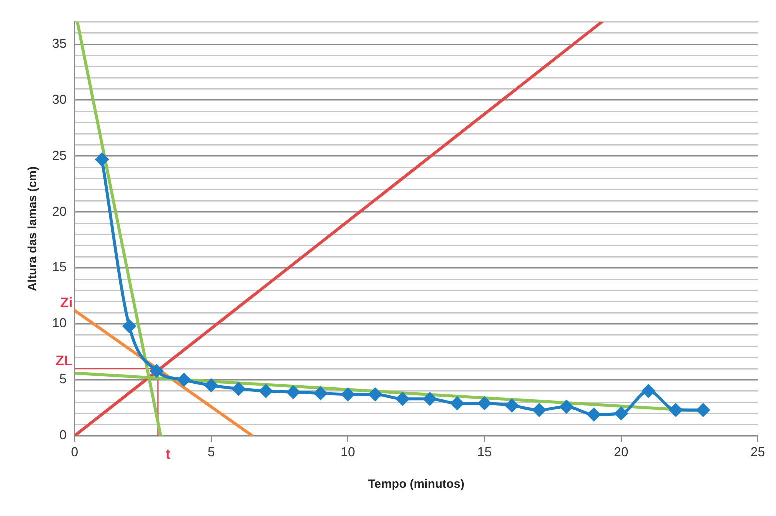 Image resolution: width=776 pixels, height=516 pixels. I want to click on x-axis-title: Tempo (minutos), so click(416, 484).